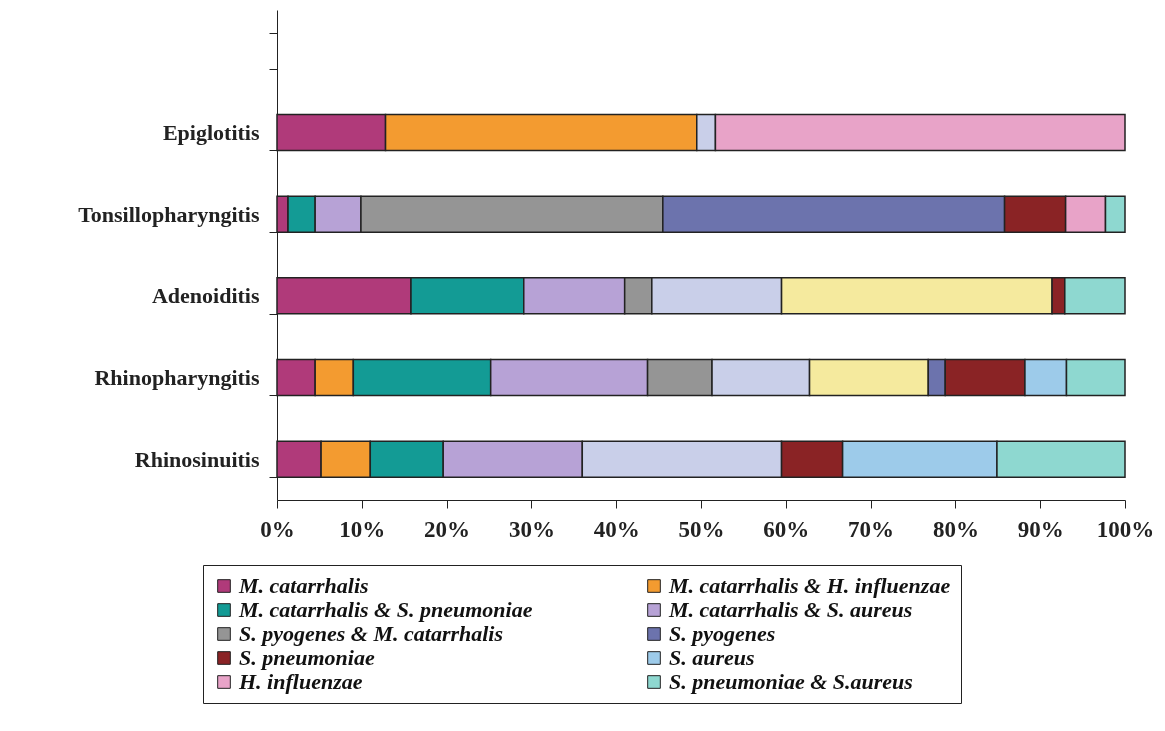 This screenshot has width=1165, height=731. I want to click on x-tick-label: 50%, so click(701, 529).